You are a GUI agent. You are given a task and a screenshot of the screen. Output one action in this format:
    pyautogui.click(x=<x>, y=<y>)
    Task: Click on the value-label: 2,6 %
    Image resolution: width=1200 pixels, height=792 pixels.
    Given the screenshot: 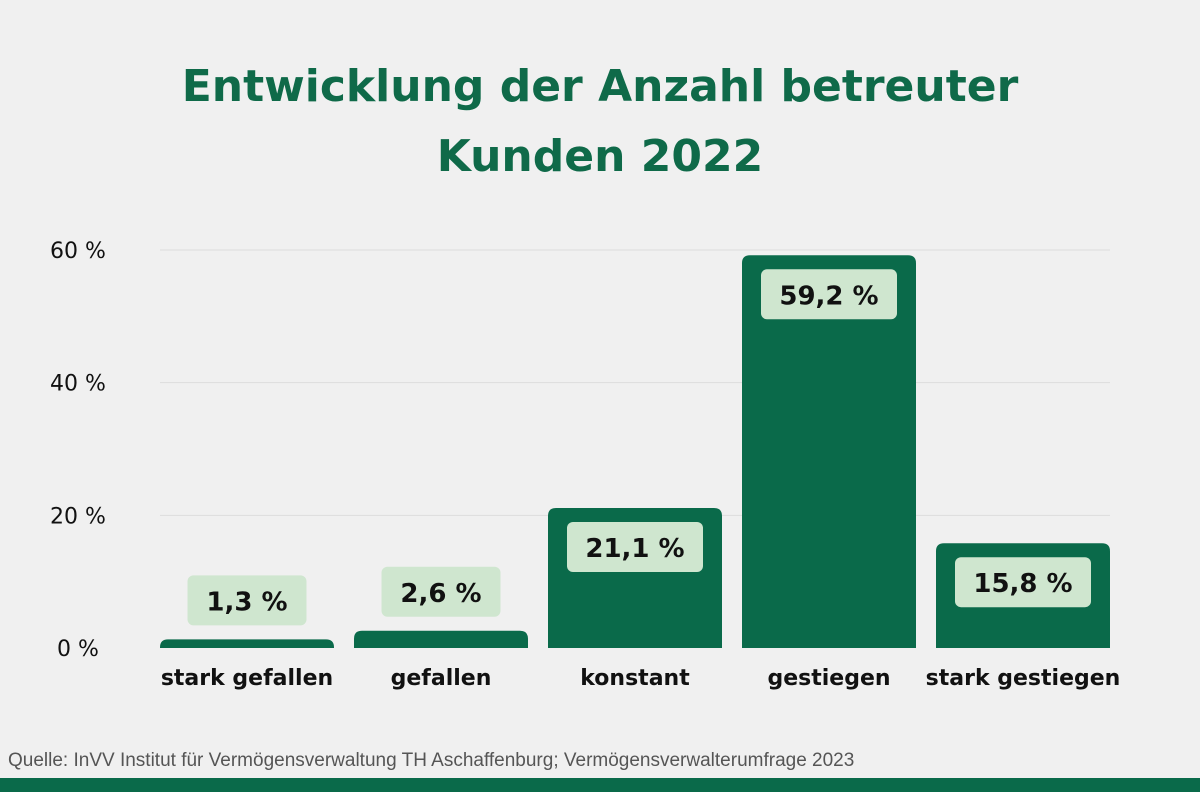 What is the action you would take?
    pyautogui.click(x=440, y=594)
    